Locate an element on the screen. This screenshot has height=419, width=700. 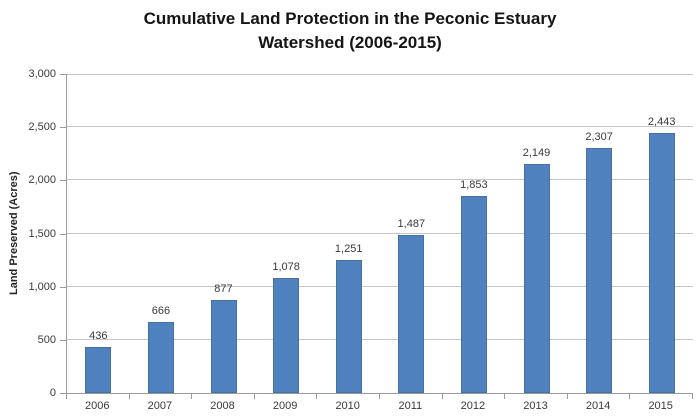
x-axis-label: 2015 is located at coordinates (660, 406).